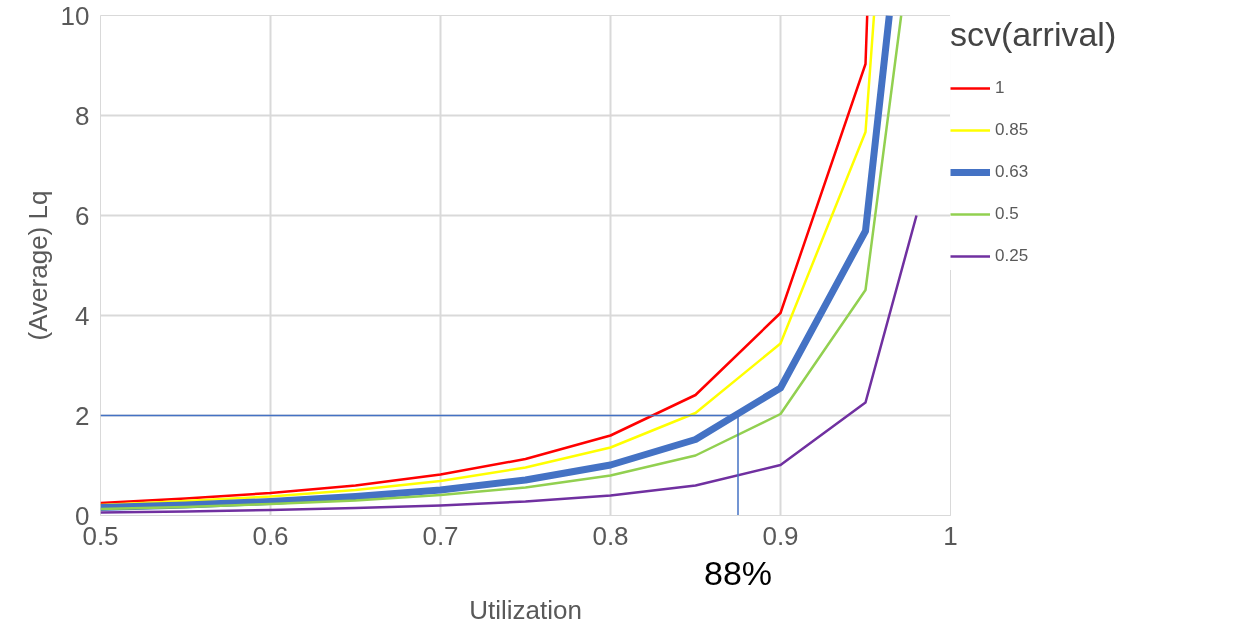  What do you see at coordinates (1000, 88) in the screenshot?
I see `legend-label: 1` at bounding box center [1000, 88].